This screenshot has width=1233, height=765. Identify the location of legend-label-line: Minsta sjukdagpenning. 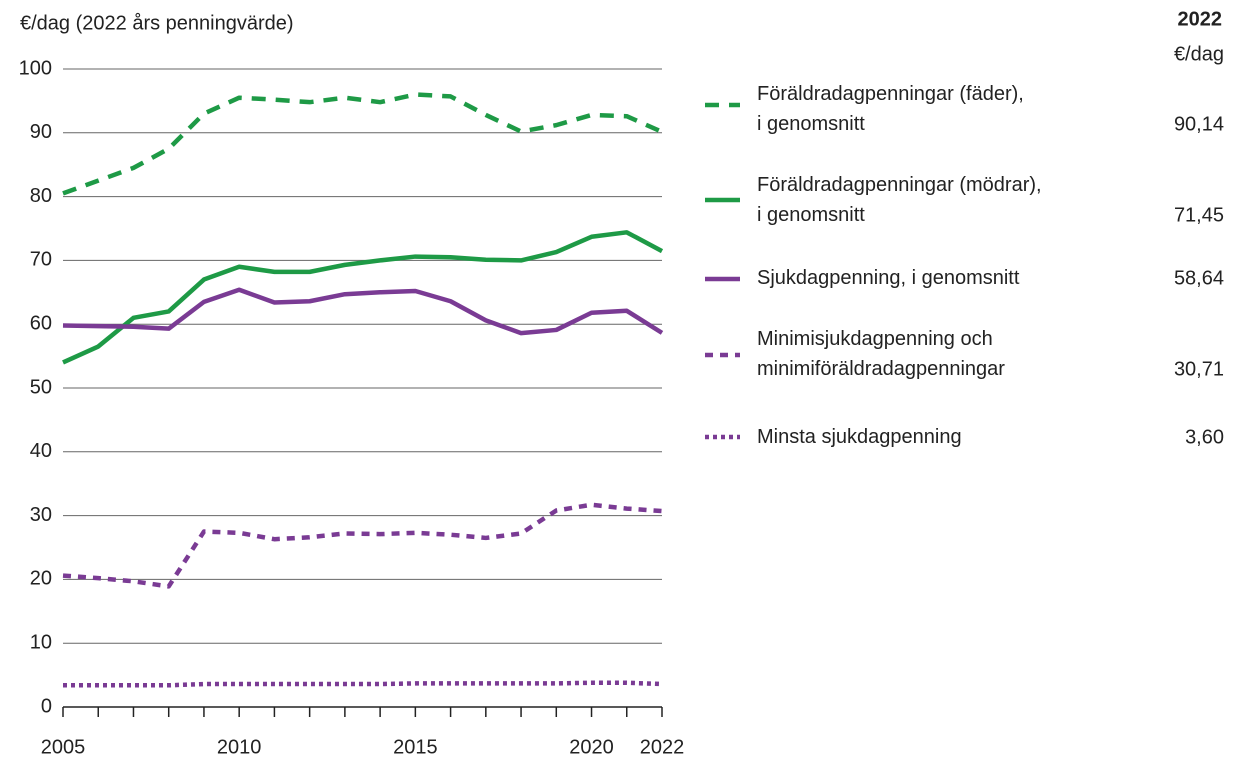
(859, 437).